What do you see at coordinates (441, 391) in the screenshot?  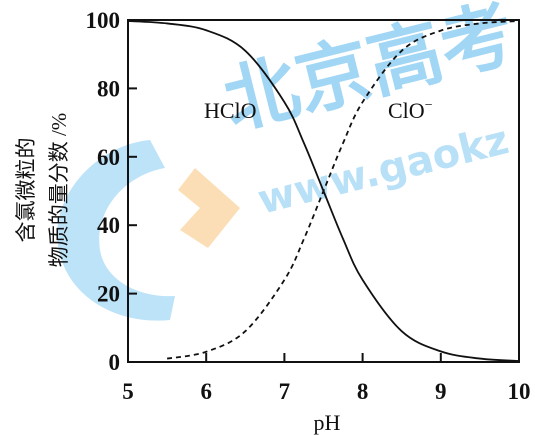 I see `x-tick-label: 9` at bounding box center [441, 391].